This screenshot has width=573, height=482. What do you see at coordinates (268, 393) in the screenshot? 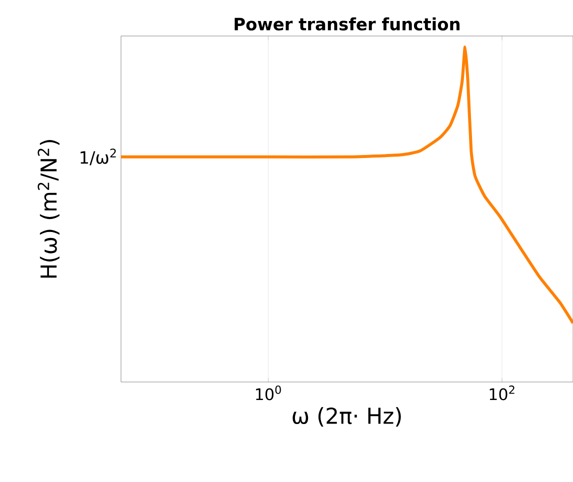
I see `x-tick-label: 10$^{0}$` at bounding box center [268, 393].